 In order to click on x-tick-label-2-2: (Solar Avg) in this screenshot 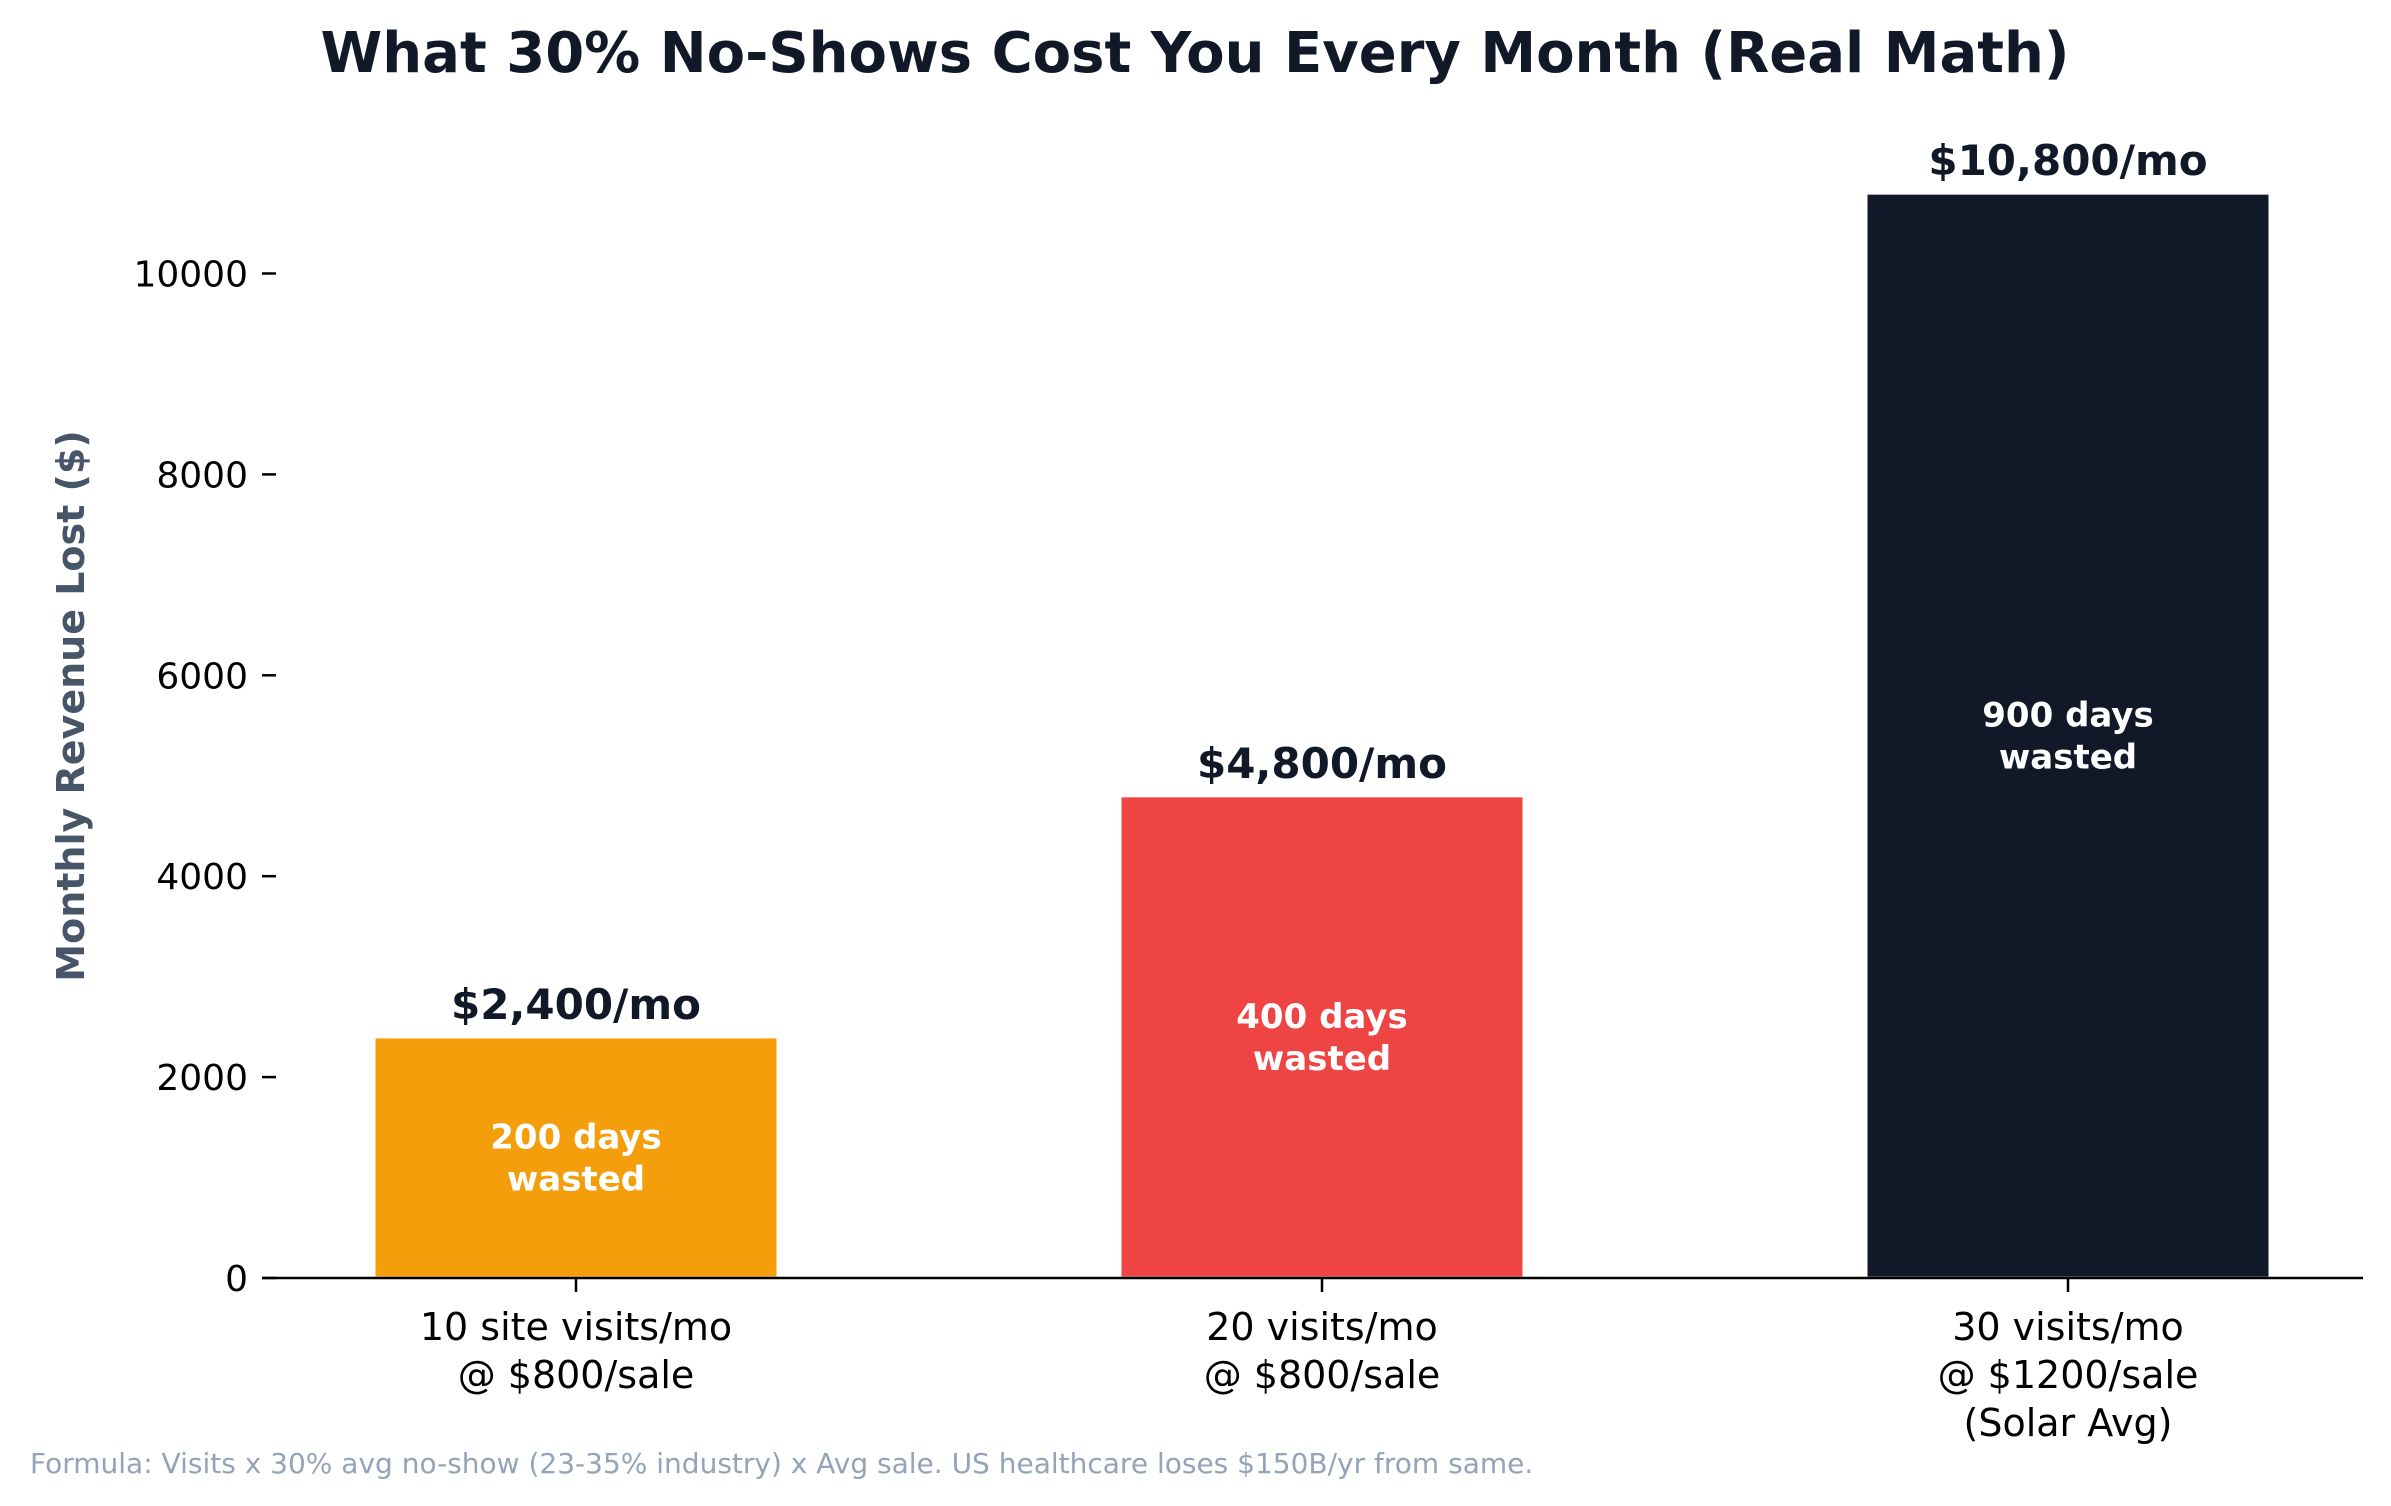, I will do `click(2068, 1423)`.